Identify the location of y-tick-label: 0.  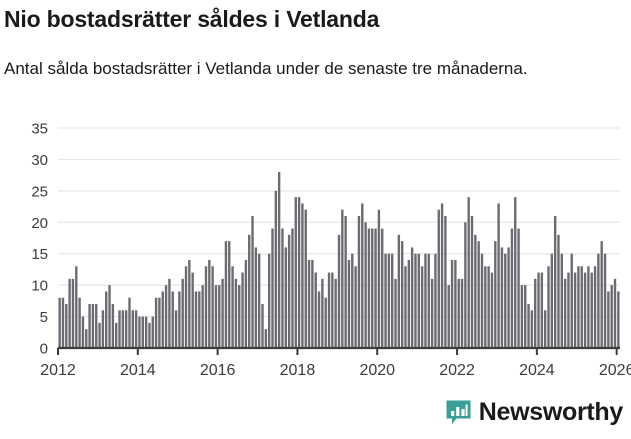
(44, 349).